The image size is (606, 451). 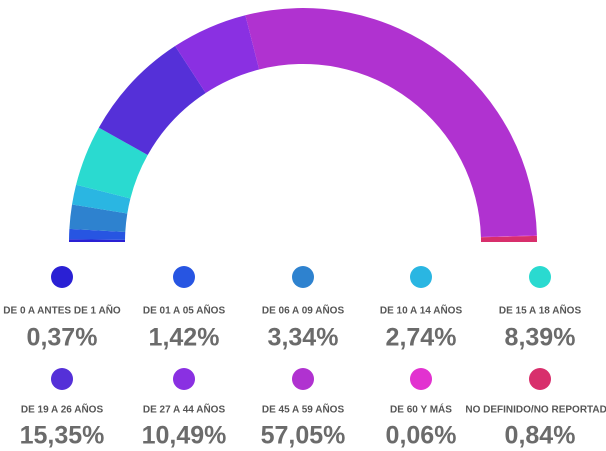 What do you see at coordinates (184, 338) in the screenshot?
I see `value-label: 1,42%` at bounding box center [184, 338].